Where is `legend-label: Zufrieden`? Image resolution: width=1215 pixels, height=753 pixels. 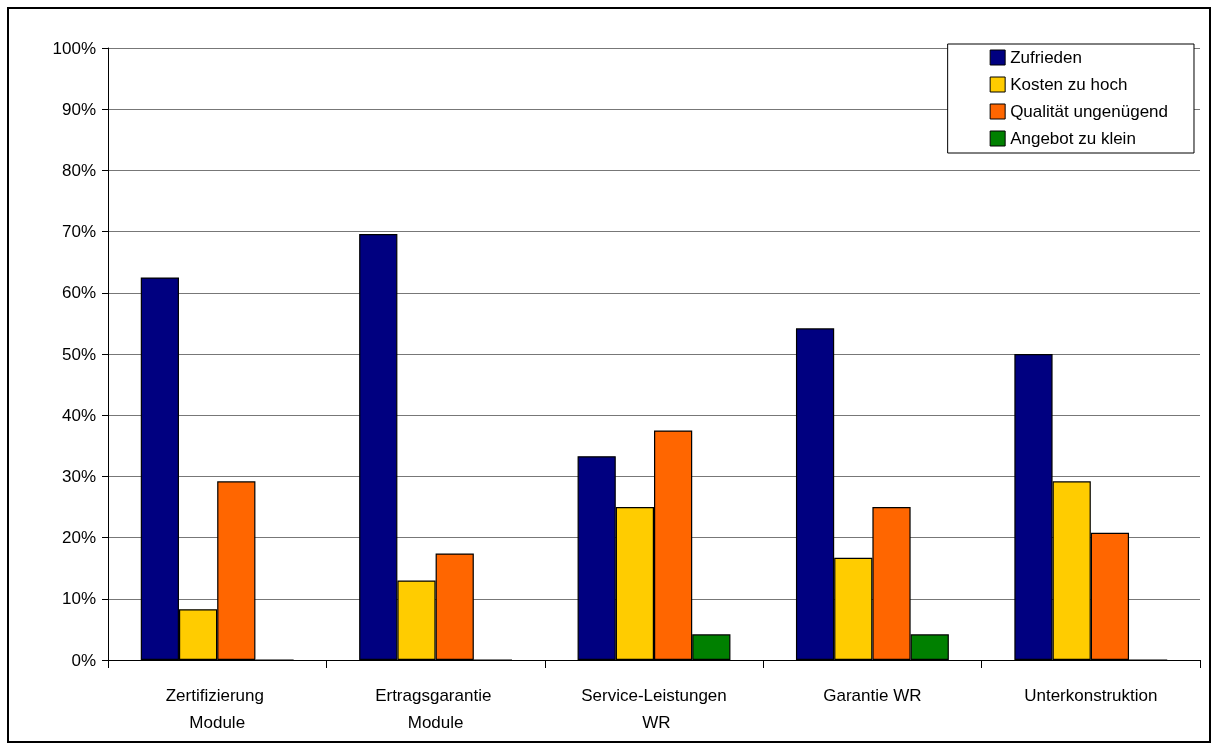 legend-label: Zufrieden is located at coordinates (1046, 57).